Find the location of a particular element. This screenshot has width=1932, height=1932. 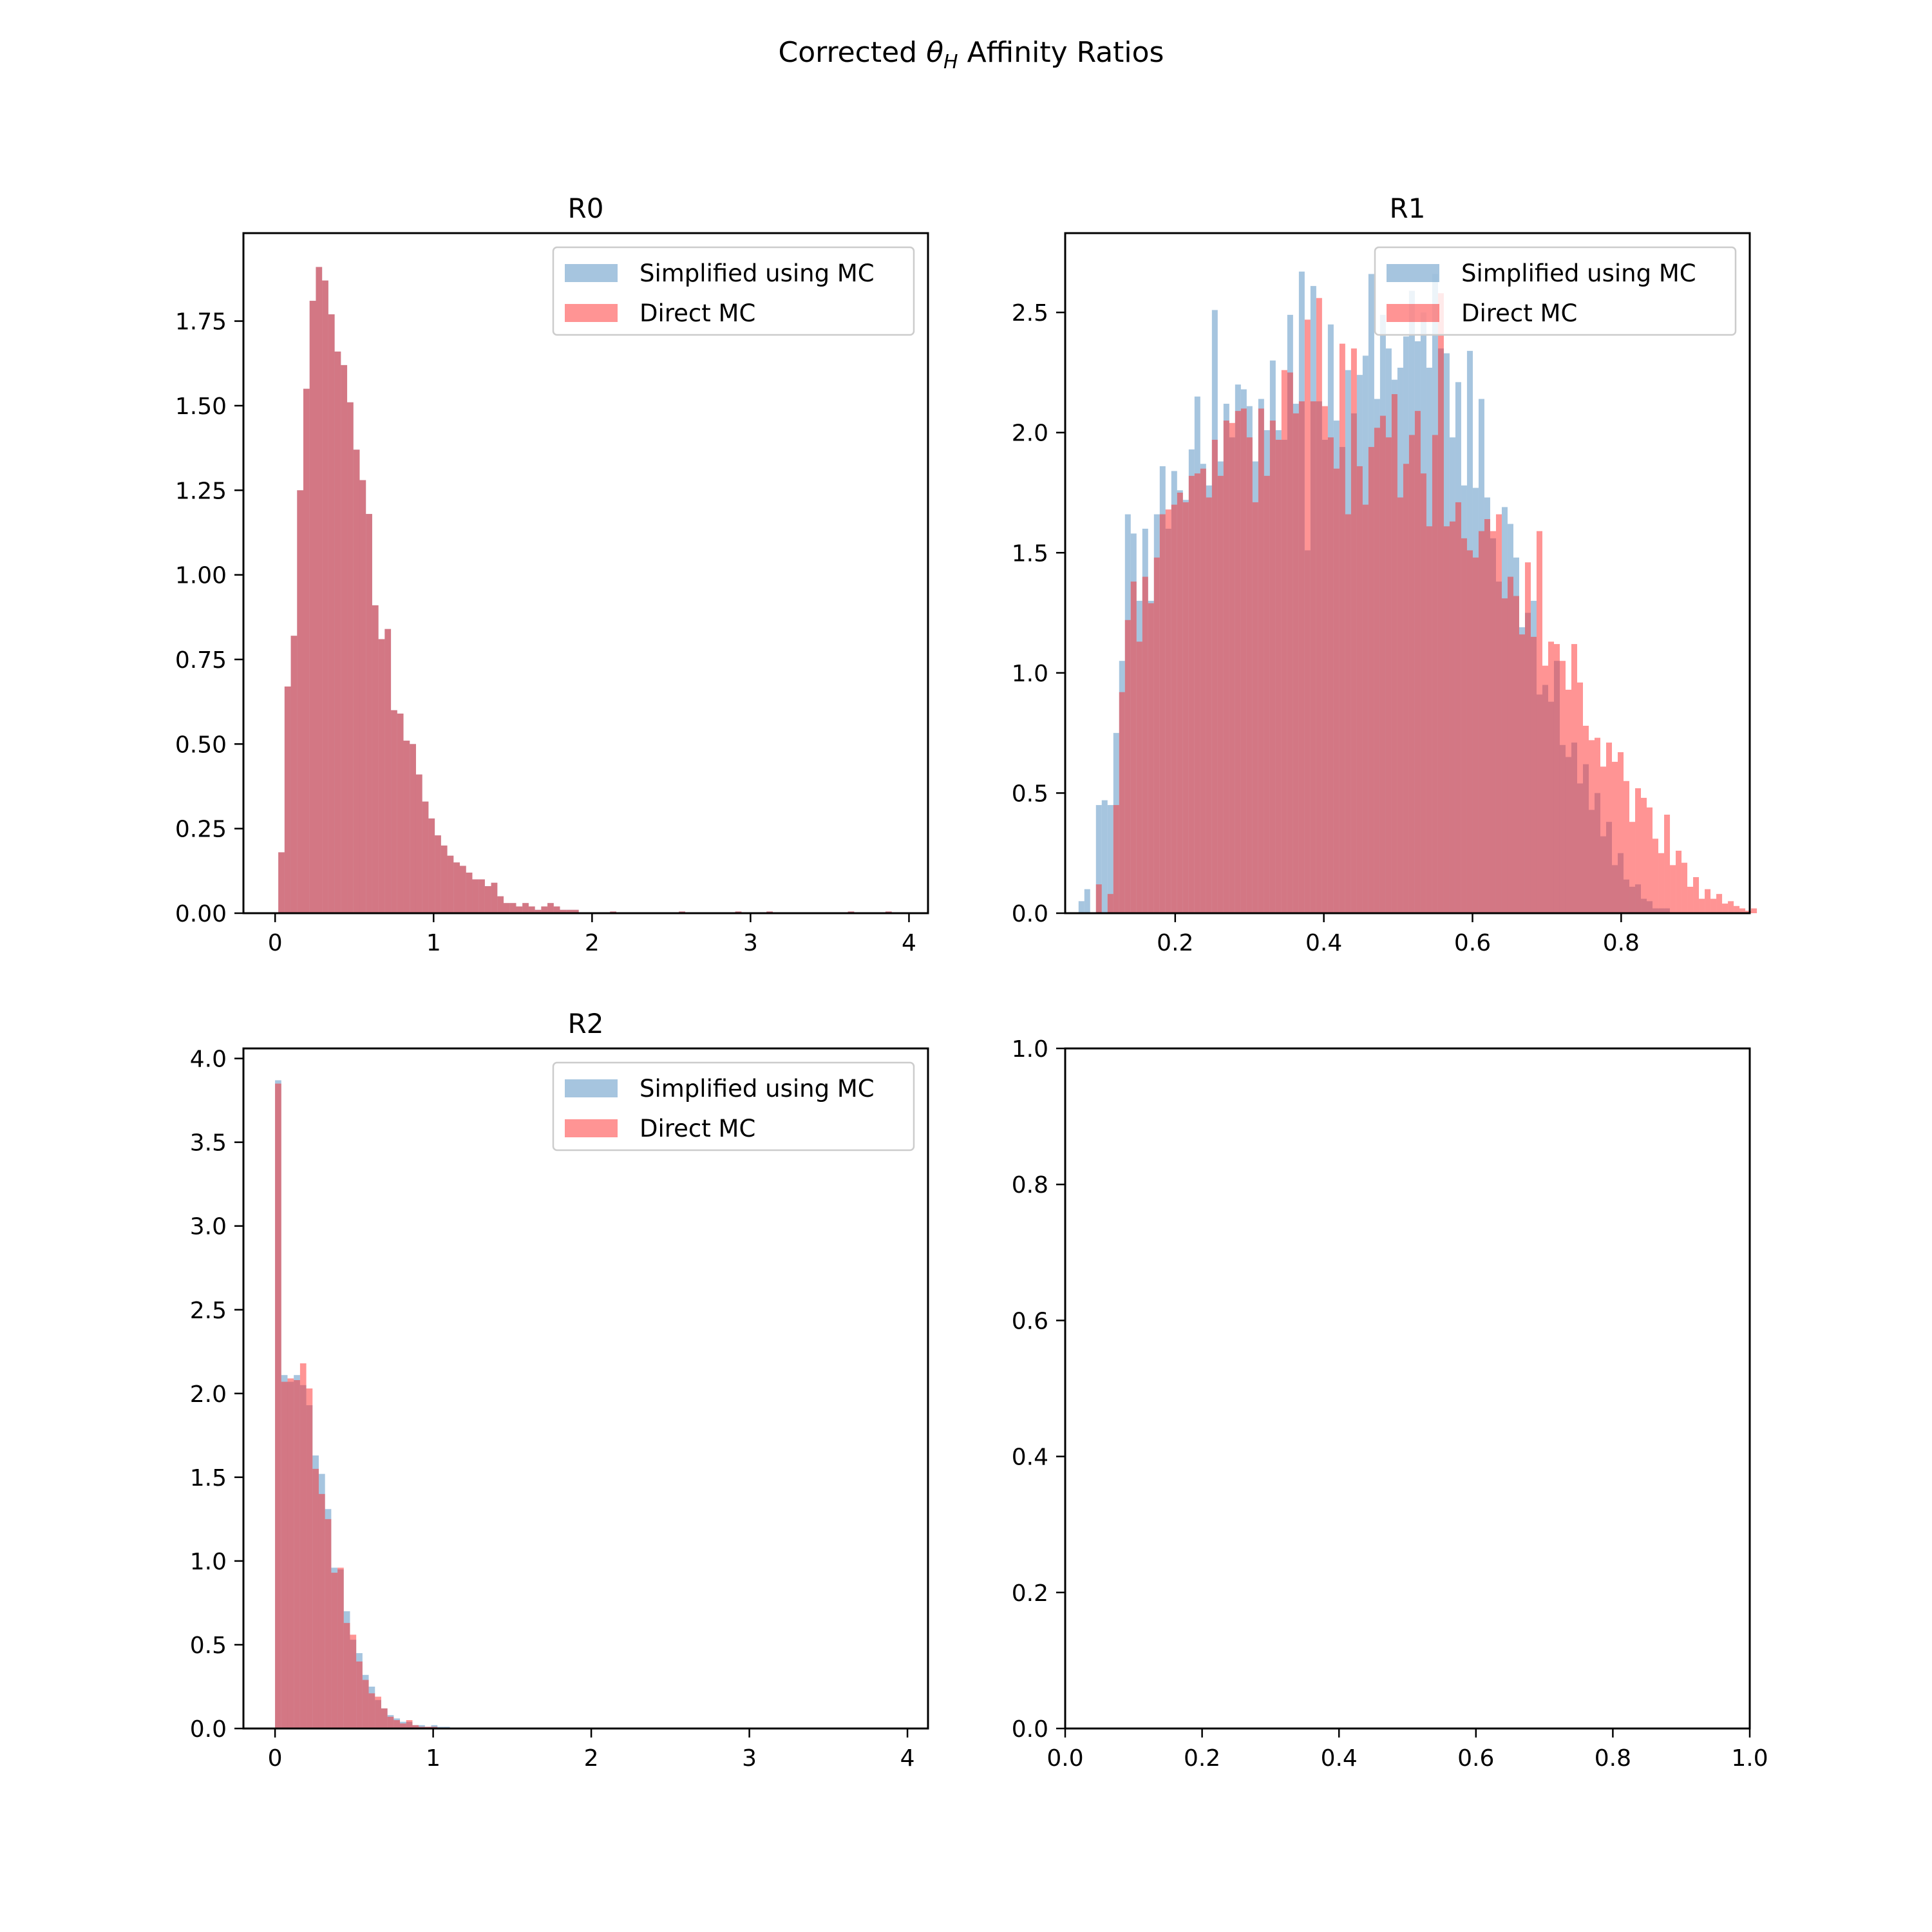

x-tick-label: 1 is located at coordinates (433, 1758).